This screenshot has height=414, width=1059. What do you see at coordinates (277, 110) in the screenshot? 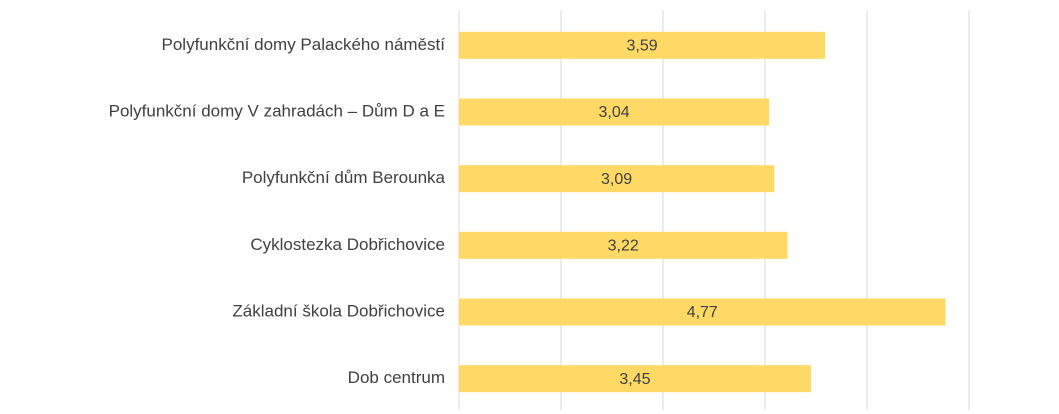
I see `category-label: Polyfunkční domy V zahradách – Dům D a E` at bounding box center [277, 110].